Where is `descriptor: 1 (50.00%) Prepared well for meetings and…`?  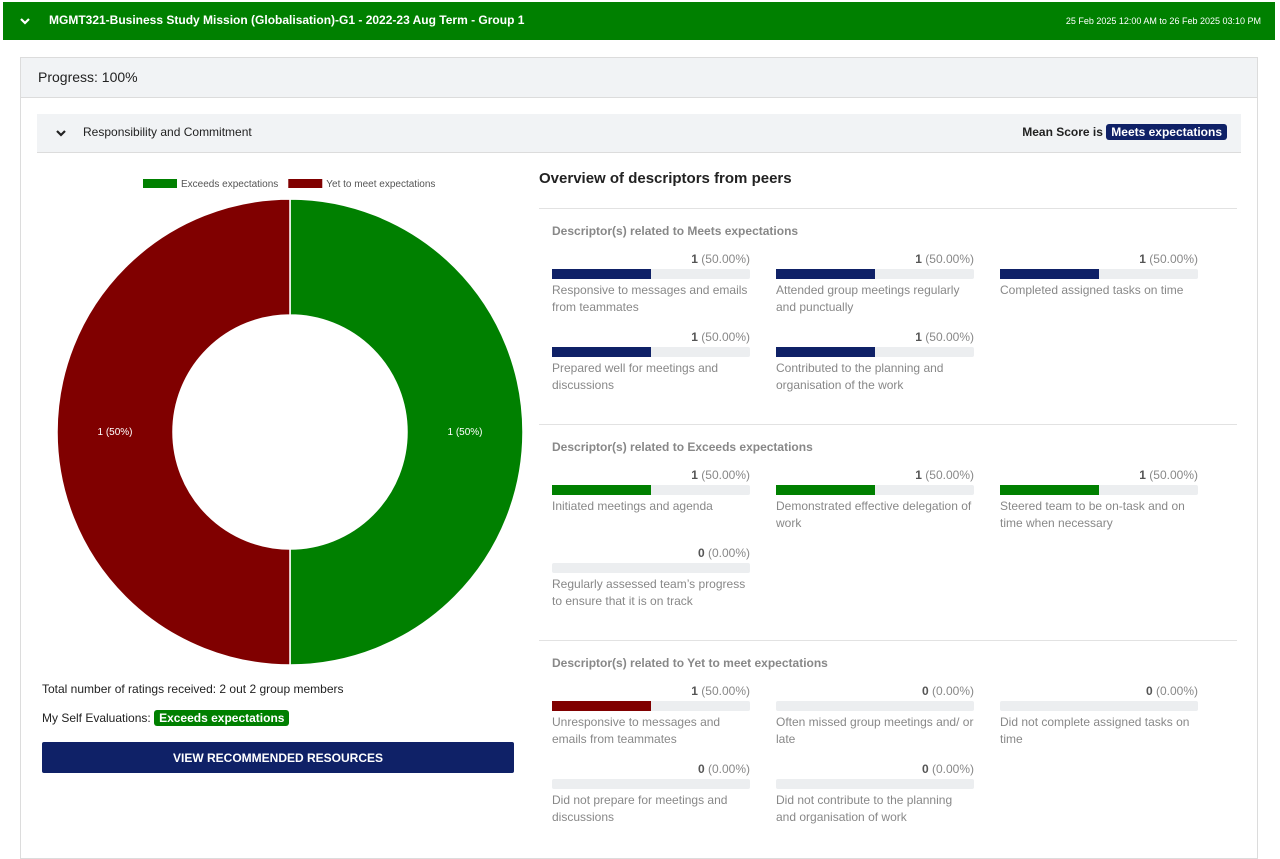
descriptor: 1 (50.00%) Prepared well for meetings and… is located at coordinates (651, 365).